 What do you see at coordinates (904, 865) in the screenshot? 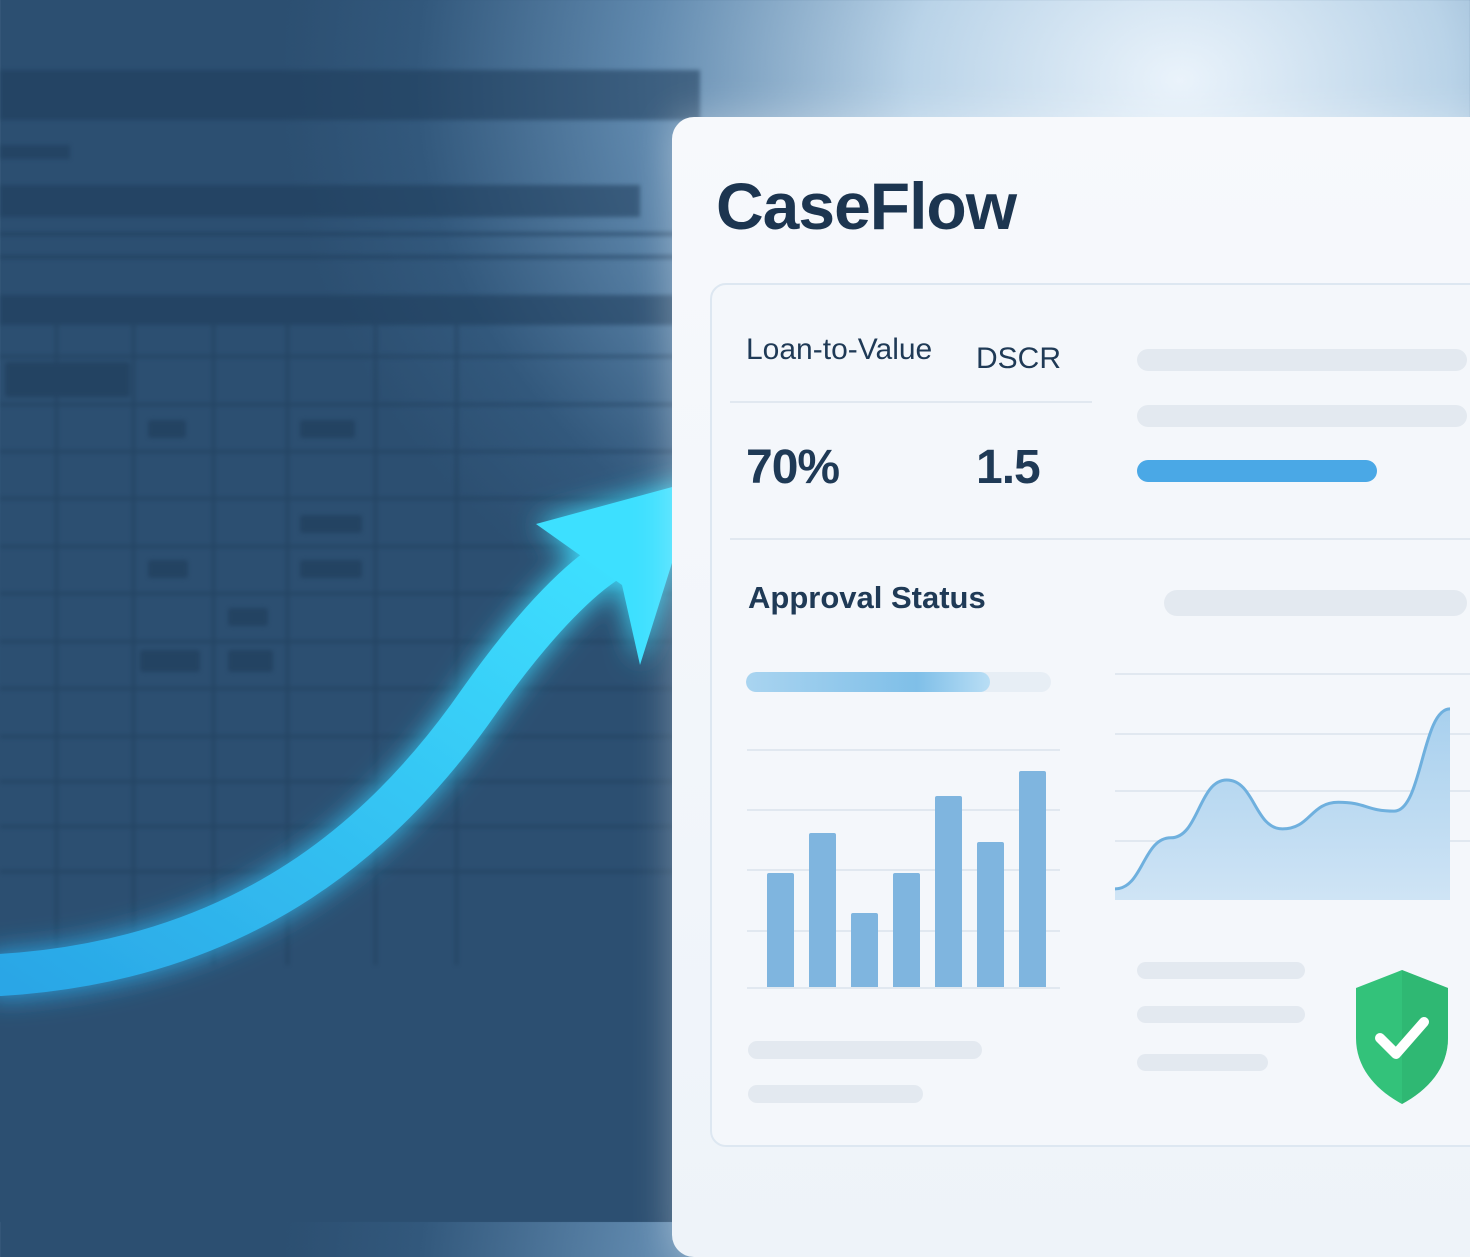
I see `bar-chart` at bounding box center [904, 865].